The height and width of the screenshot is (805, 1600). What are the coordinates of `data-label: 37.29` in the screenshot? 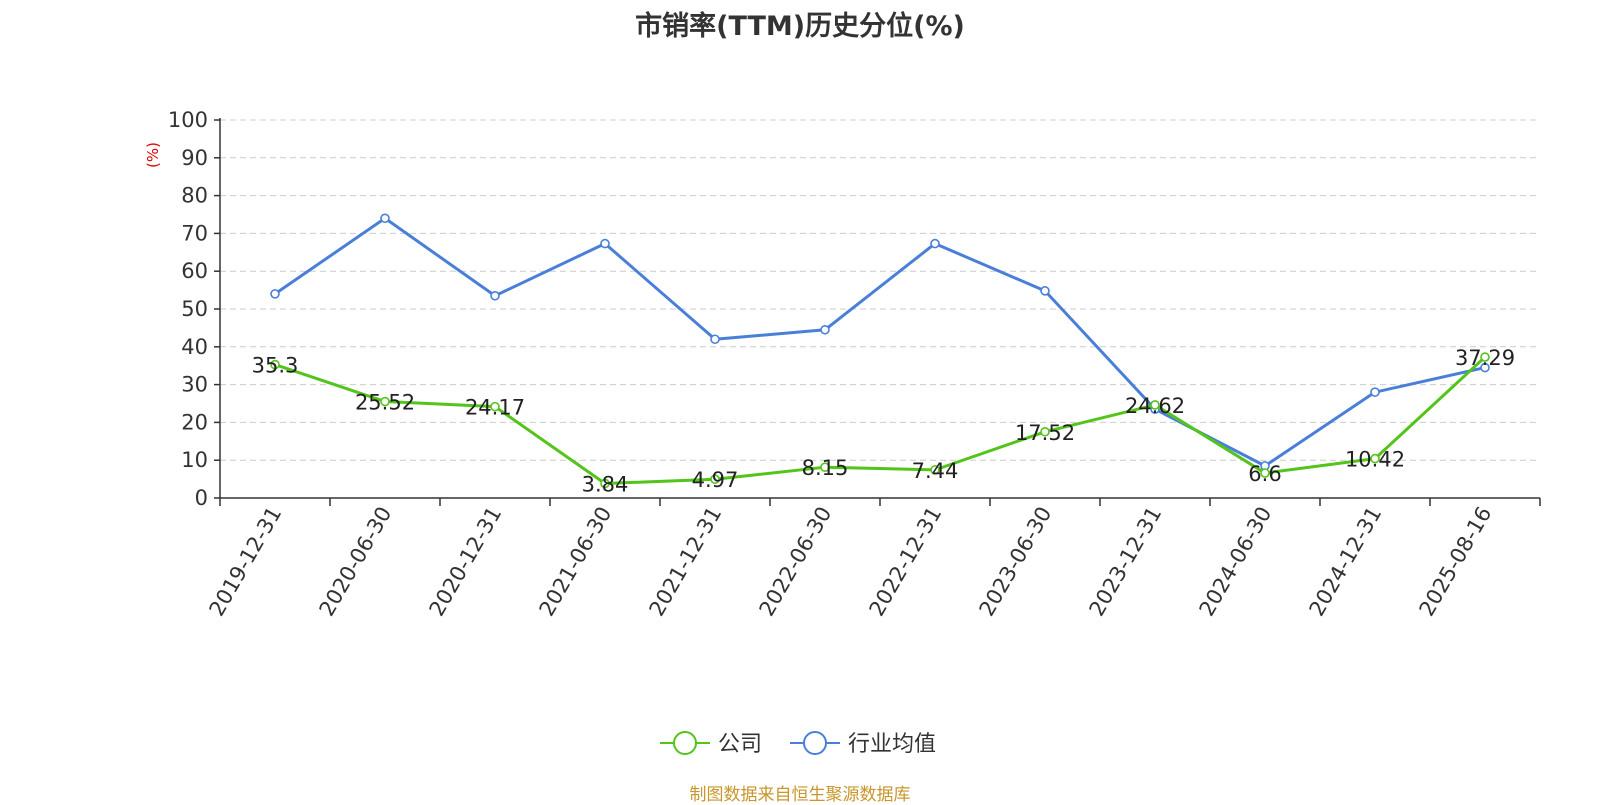 It's located at (1485, 358).